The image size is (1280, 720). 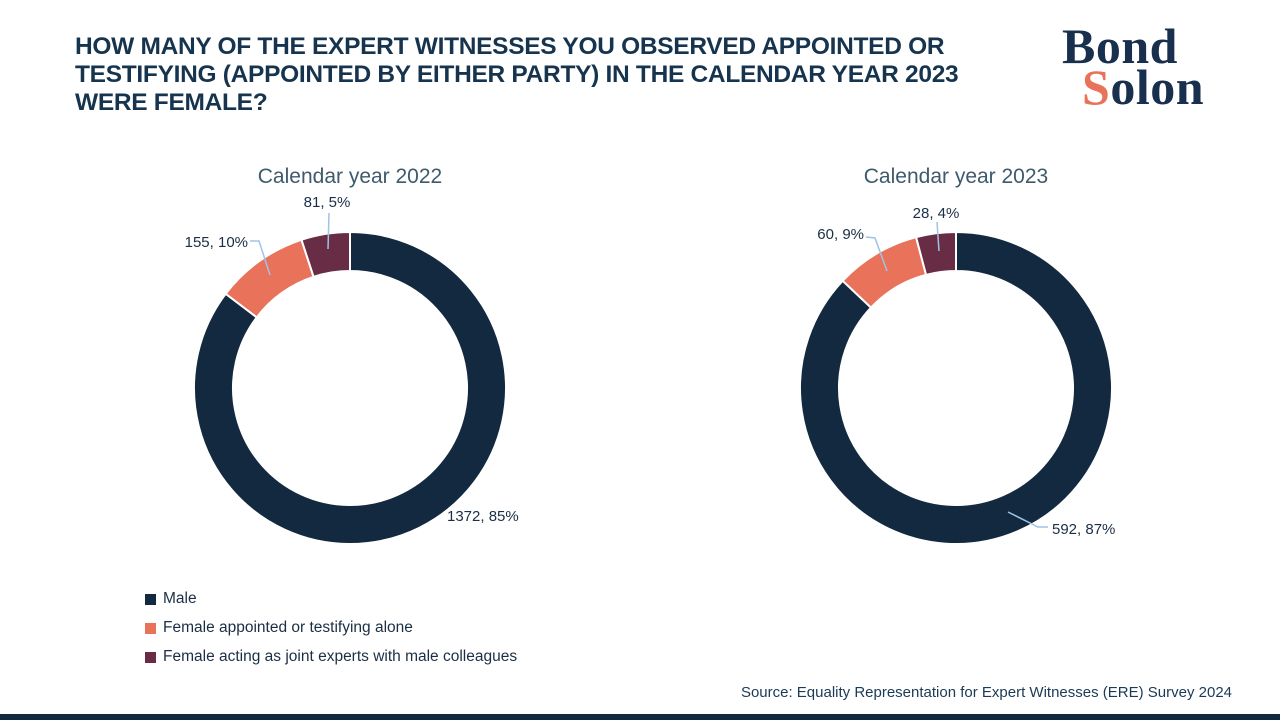 What do you see at coordinates (840, 234) in the screenshot?
I see `data-label-2023-female-alone: 60, 9%` at bounding box center [840, 234].